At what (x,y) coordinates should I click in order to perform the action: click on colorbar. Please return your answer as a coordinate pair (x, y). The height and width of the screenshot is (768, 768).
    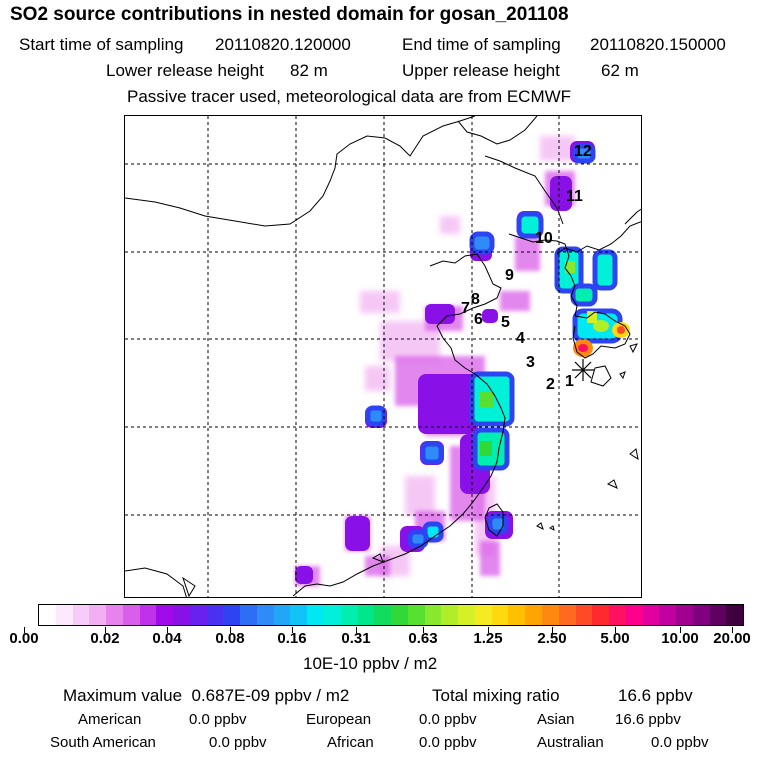
    Looking at the image, I should click on (391, 615).